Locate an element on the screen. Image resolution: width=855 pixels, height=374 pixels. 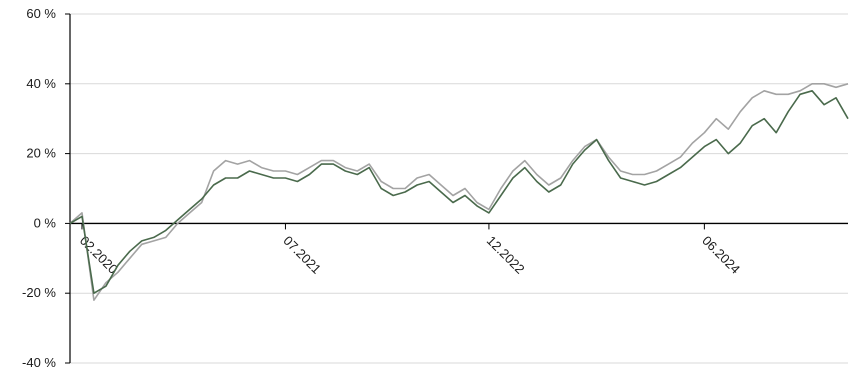
y-tick-label: 40 % is located at coordinates (41, 83).